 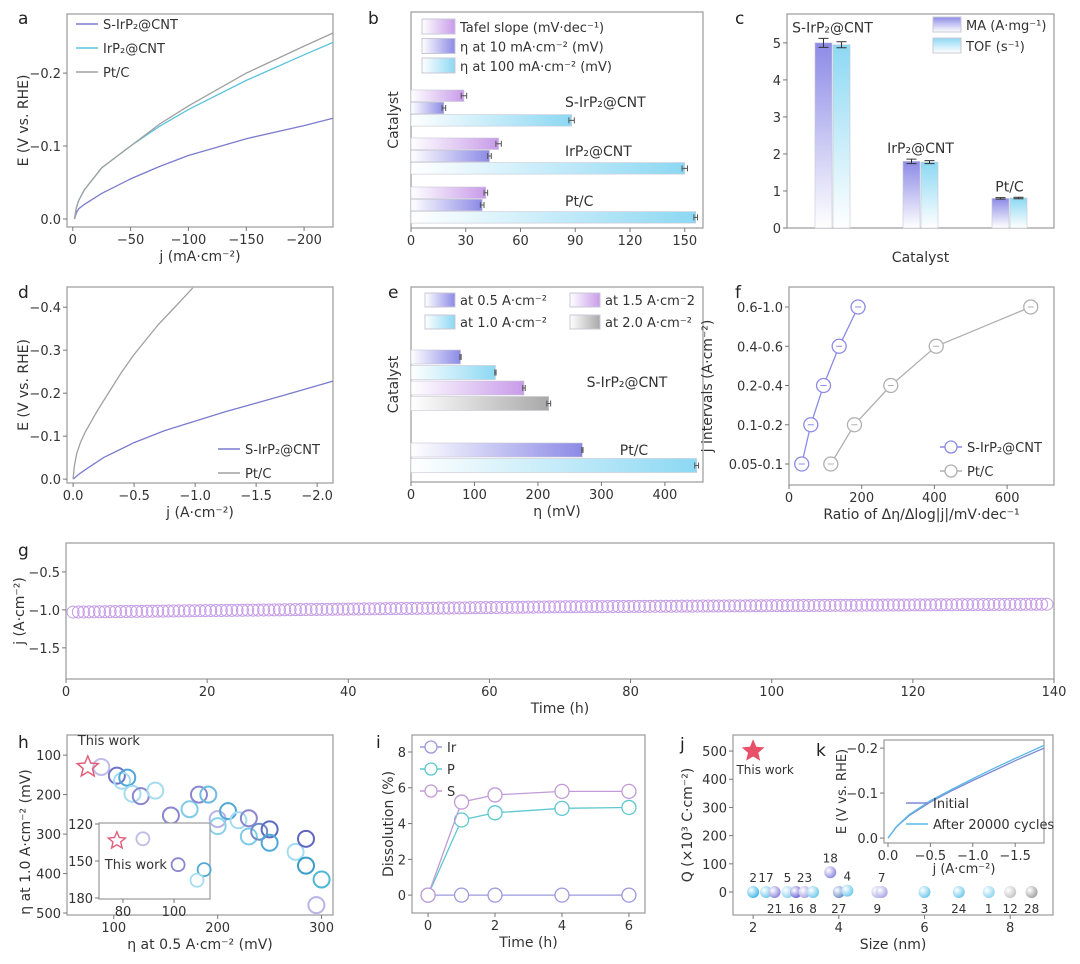 What do you see at coordinates (951, 471) in the screenshot?
I see `legend-marker` at bounding box center [951, 471].